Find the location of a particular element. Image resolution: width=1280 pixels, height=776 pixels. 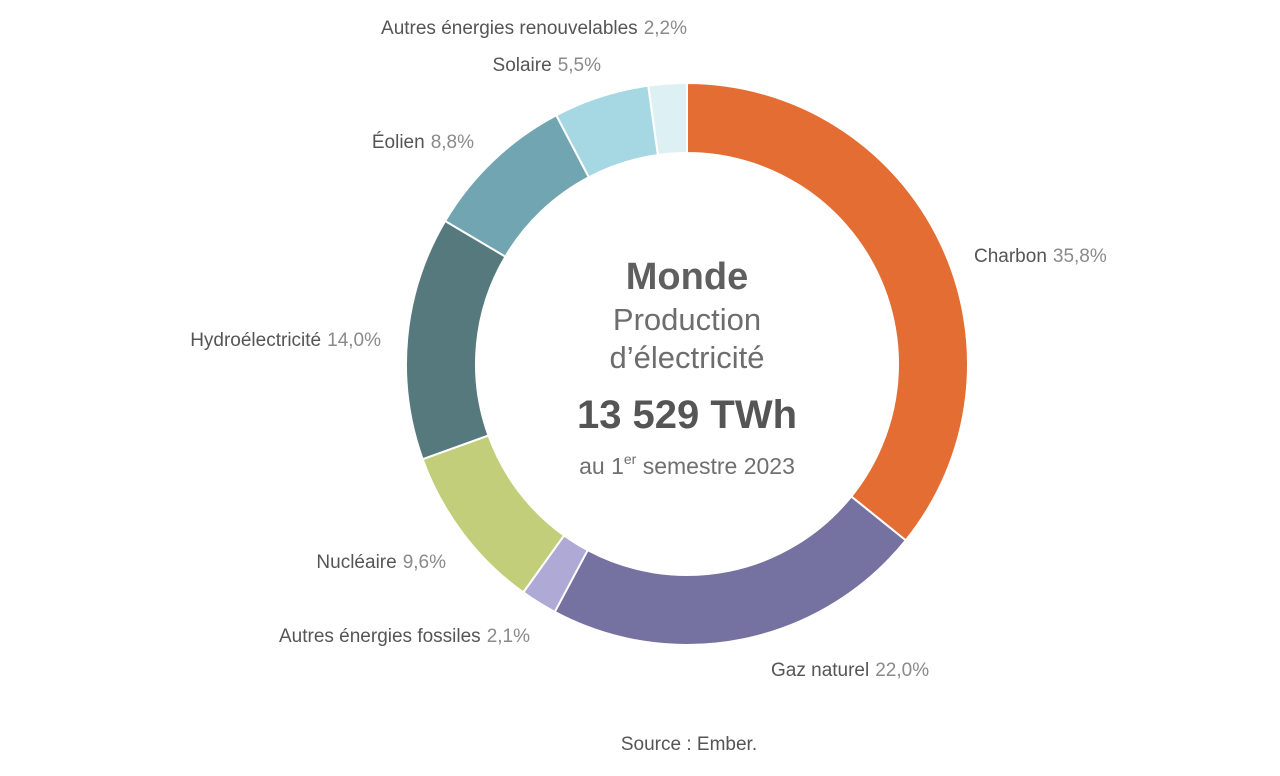

slice-label: Éolien 8,8% is located at coordinates (423, 142).